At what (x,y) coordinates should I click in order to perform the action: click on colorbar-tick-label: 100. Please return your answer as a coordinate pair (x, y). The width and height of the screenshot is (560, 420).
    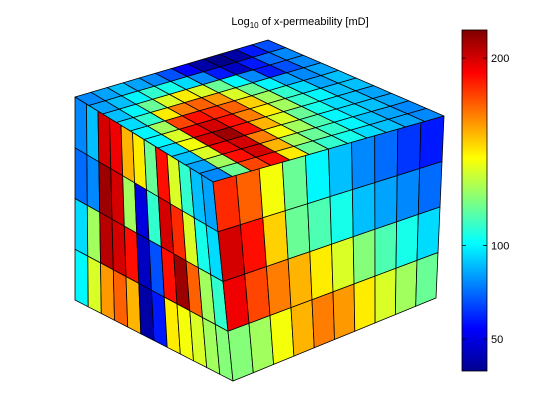
    Looking at the image, I should click on (500, 247).